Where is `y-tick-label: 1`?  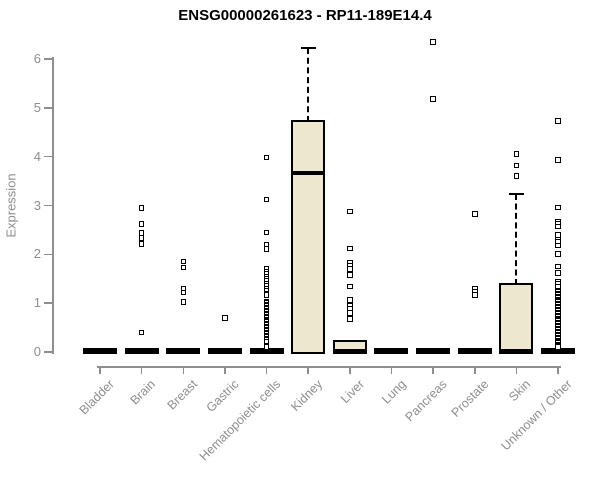
y-tick-label: 1 is located at coordinates (37, 303).